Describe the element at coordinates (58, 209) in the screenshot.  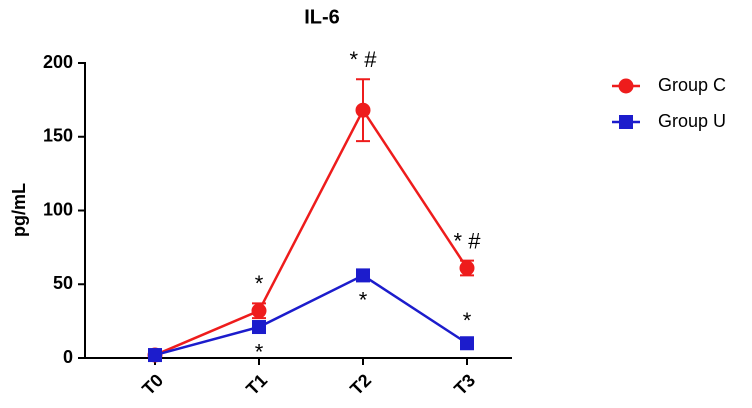
I see `y-tick-label: 100` at that location.